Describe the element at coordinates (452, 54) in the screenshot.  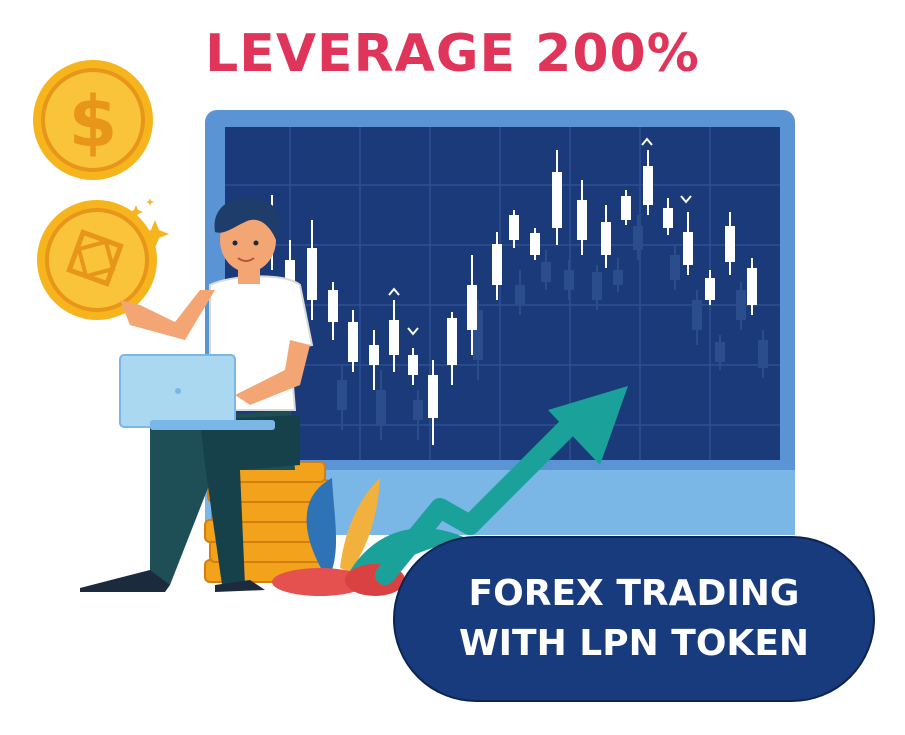
I see `headline: LEVERAGE 200%` at that location.